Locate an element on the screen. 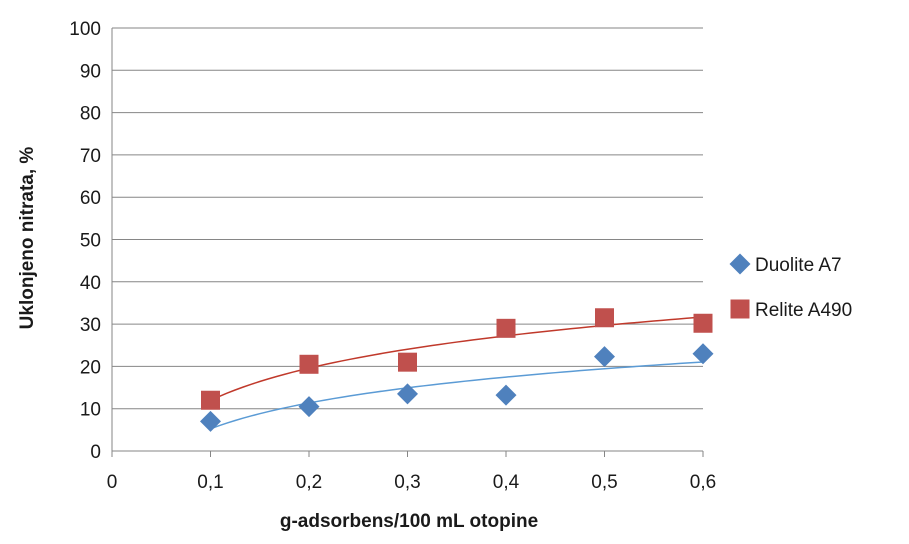  x-tick-label: 0,2 is located at coordinates (309, 482).